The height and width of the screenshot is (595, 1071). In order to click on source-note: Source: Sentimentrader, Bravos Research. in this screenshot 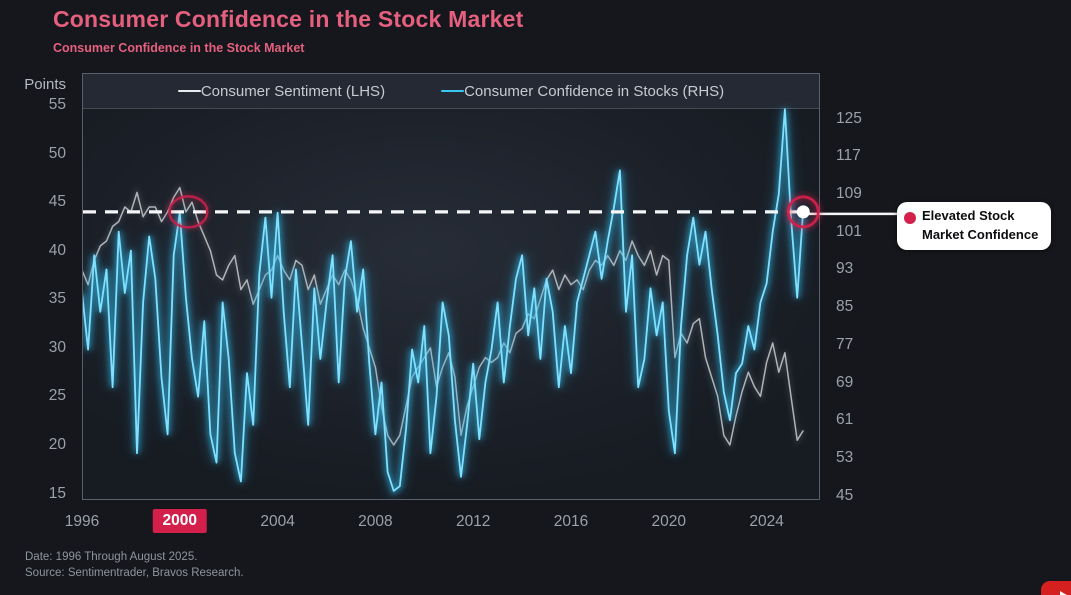, I will do `click(134, 573)`.